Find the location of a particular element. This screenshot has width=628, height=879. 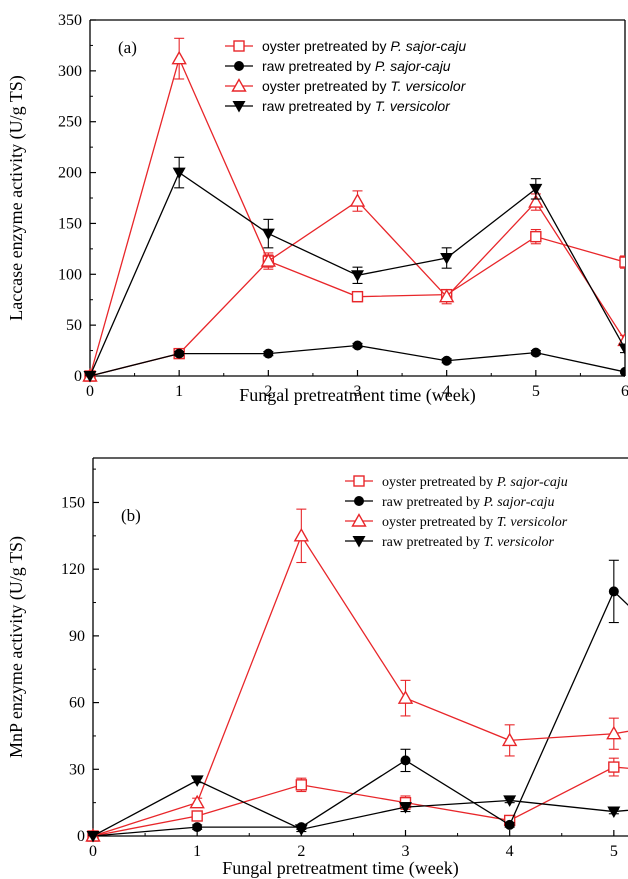

y-tick-label: 120 is located at coordinates (73, 569).